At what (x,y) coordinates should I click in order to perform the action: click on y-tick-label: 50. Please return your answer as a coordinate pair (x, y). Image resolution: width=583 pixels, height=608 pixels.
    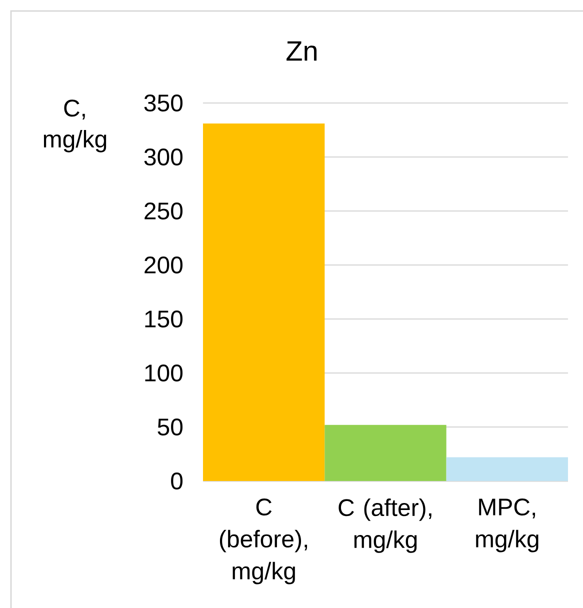
    Looking at the image, I should click on (170, 427).